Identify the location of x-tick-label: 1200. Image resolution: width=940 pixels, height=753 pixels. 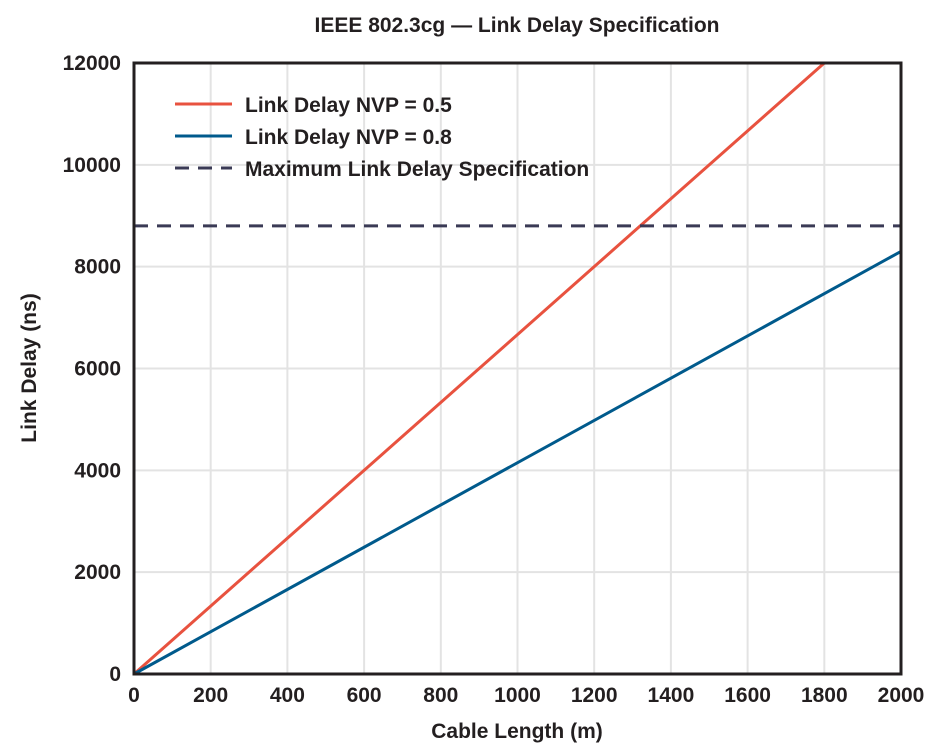
(594, 695).